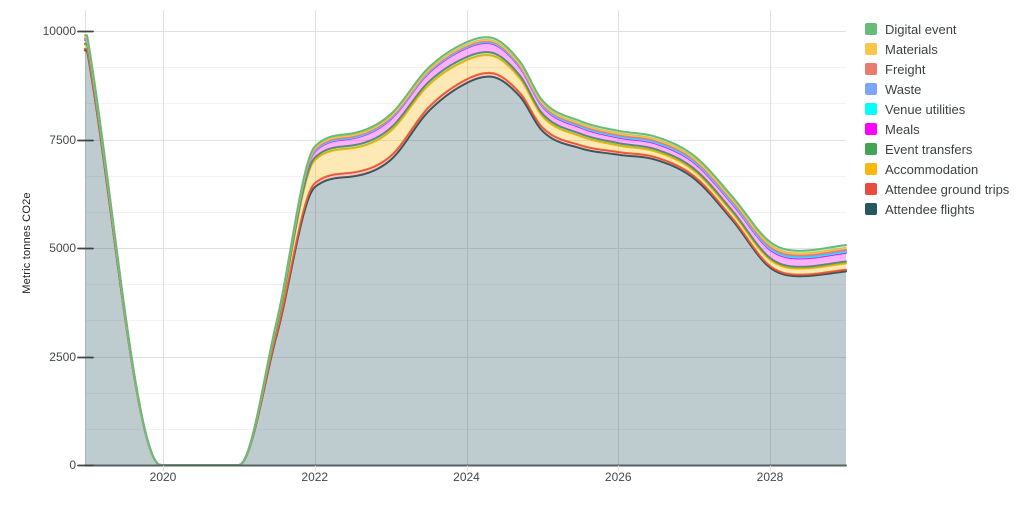  I want to click on legend-swatch-freight, so click(871, 69).